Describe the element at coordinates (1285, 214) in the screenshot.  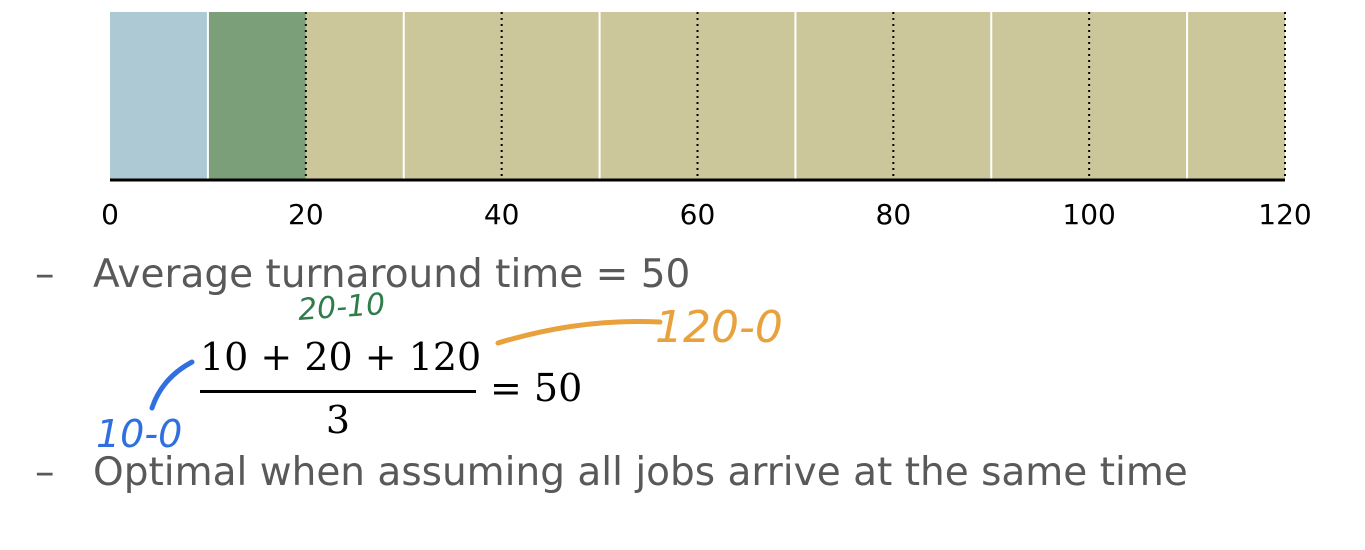
I see `tick-label-120: 120` at that location.